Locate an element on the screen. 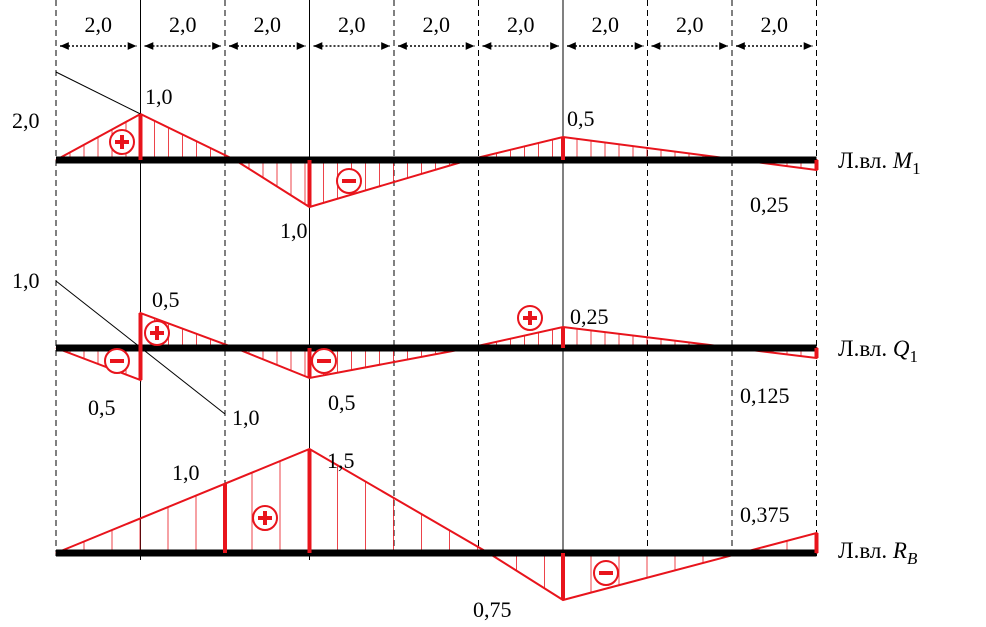 This screenshot has height=627, width=986. span-label-8: 2,0 is located at coordinates (775, 24).